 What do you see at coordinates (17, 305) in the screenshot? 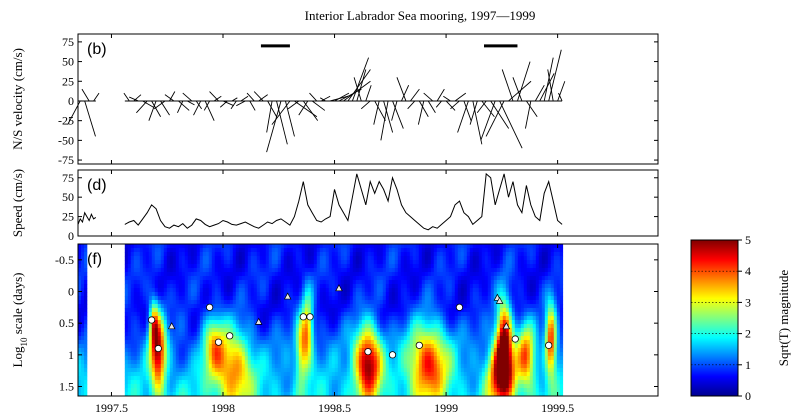
I see `panel-f-ylabel-rest: scale (days)` at bounding box center [17, 305].